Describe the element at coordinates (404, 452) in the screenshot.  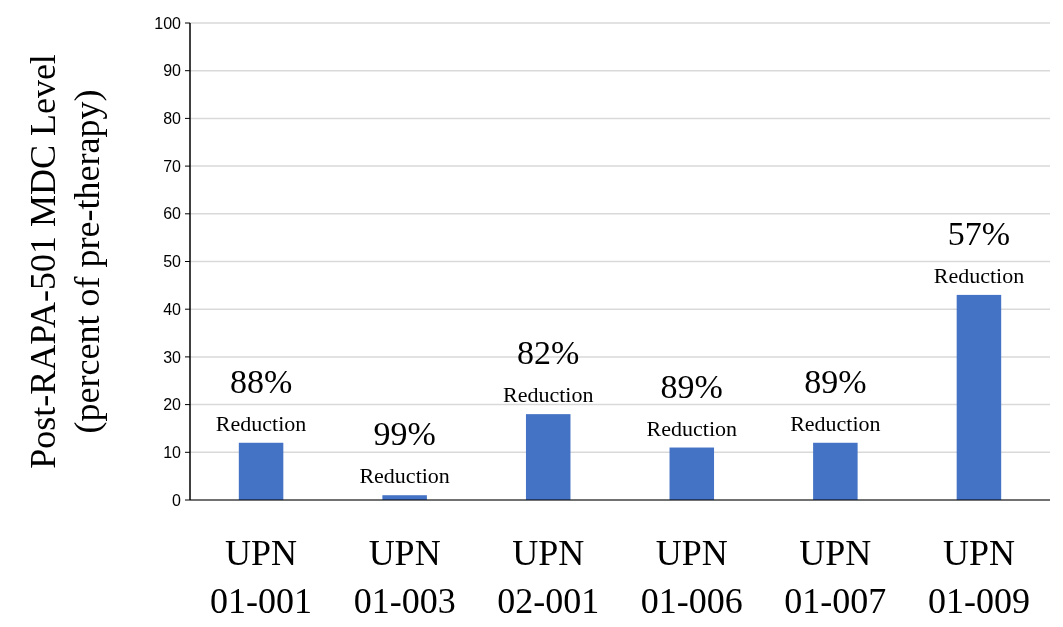
I see `annotation: 99% Reduction` at that location.